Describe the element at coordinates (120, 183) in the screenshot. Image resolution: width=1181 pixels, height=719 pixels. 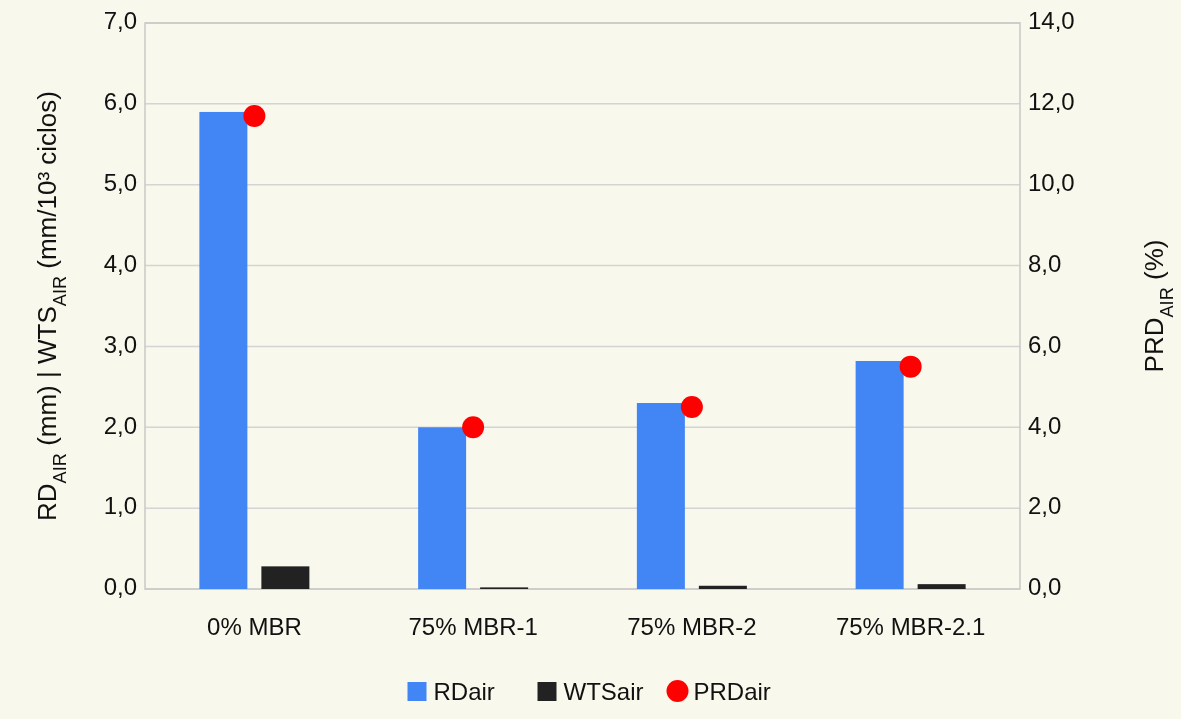
I see `y-tick-label: 5,0` at that location.